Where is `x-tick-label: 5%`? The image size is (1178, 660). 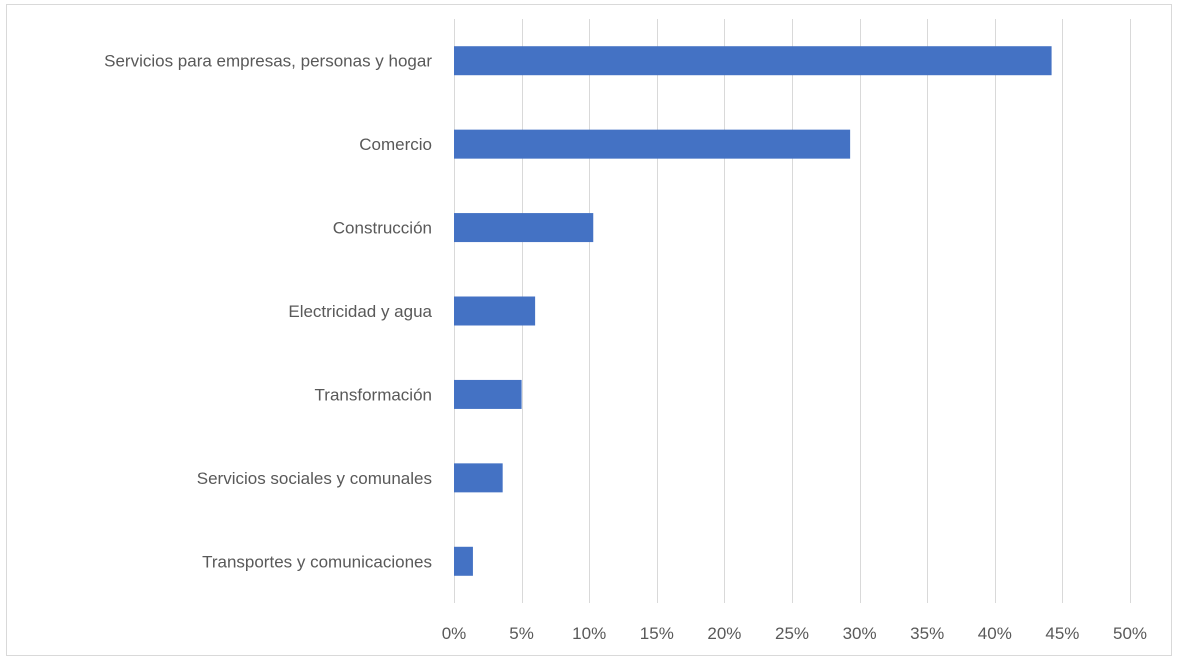 x-tick-label: 5% is located at coordinates (521, 633).